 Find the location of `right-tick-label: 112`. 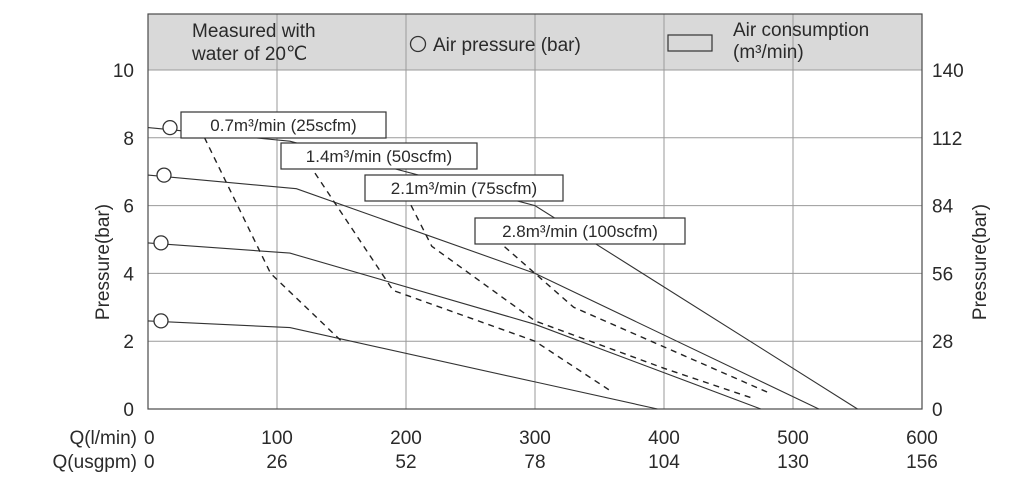

right-tick-label: 112 is located at coordinates (947, 139).